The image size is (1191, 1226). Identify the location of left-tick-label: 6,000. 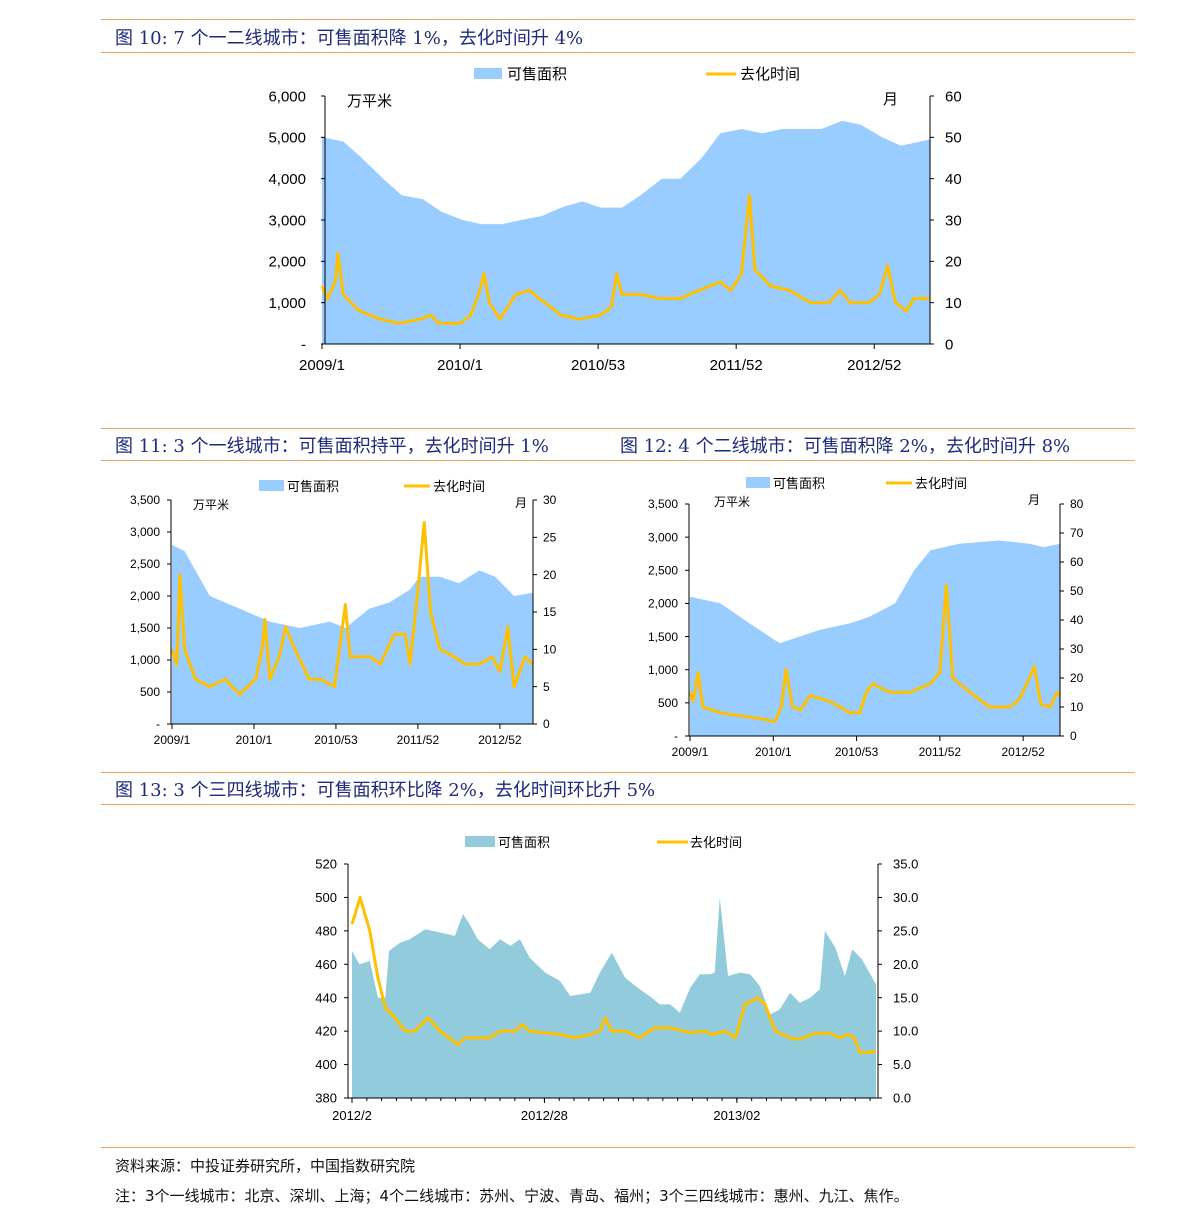
(287, 96).